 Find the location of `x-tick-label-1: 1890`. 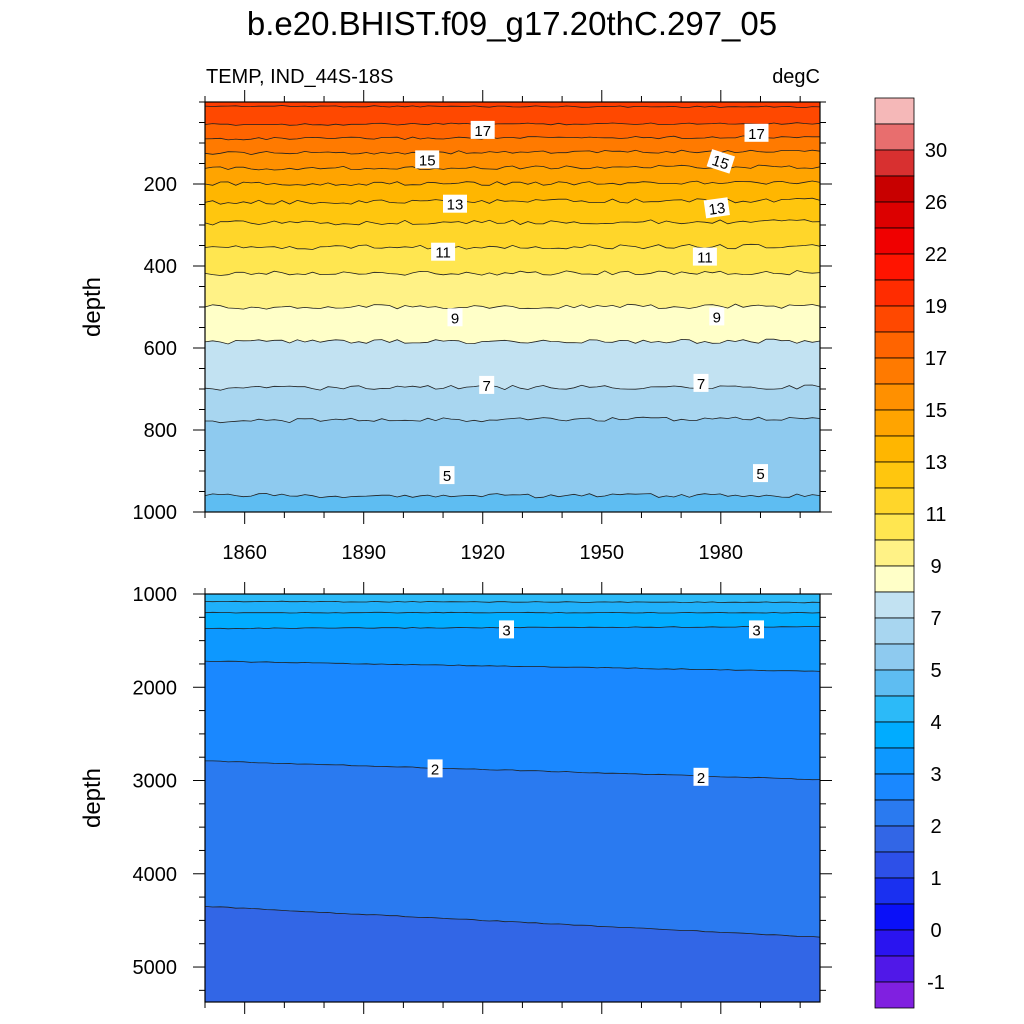

x-tick-label-1: 1890 is located at coordinates (363, 553).